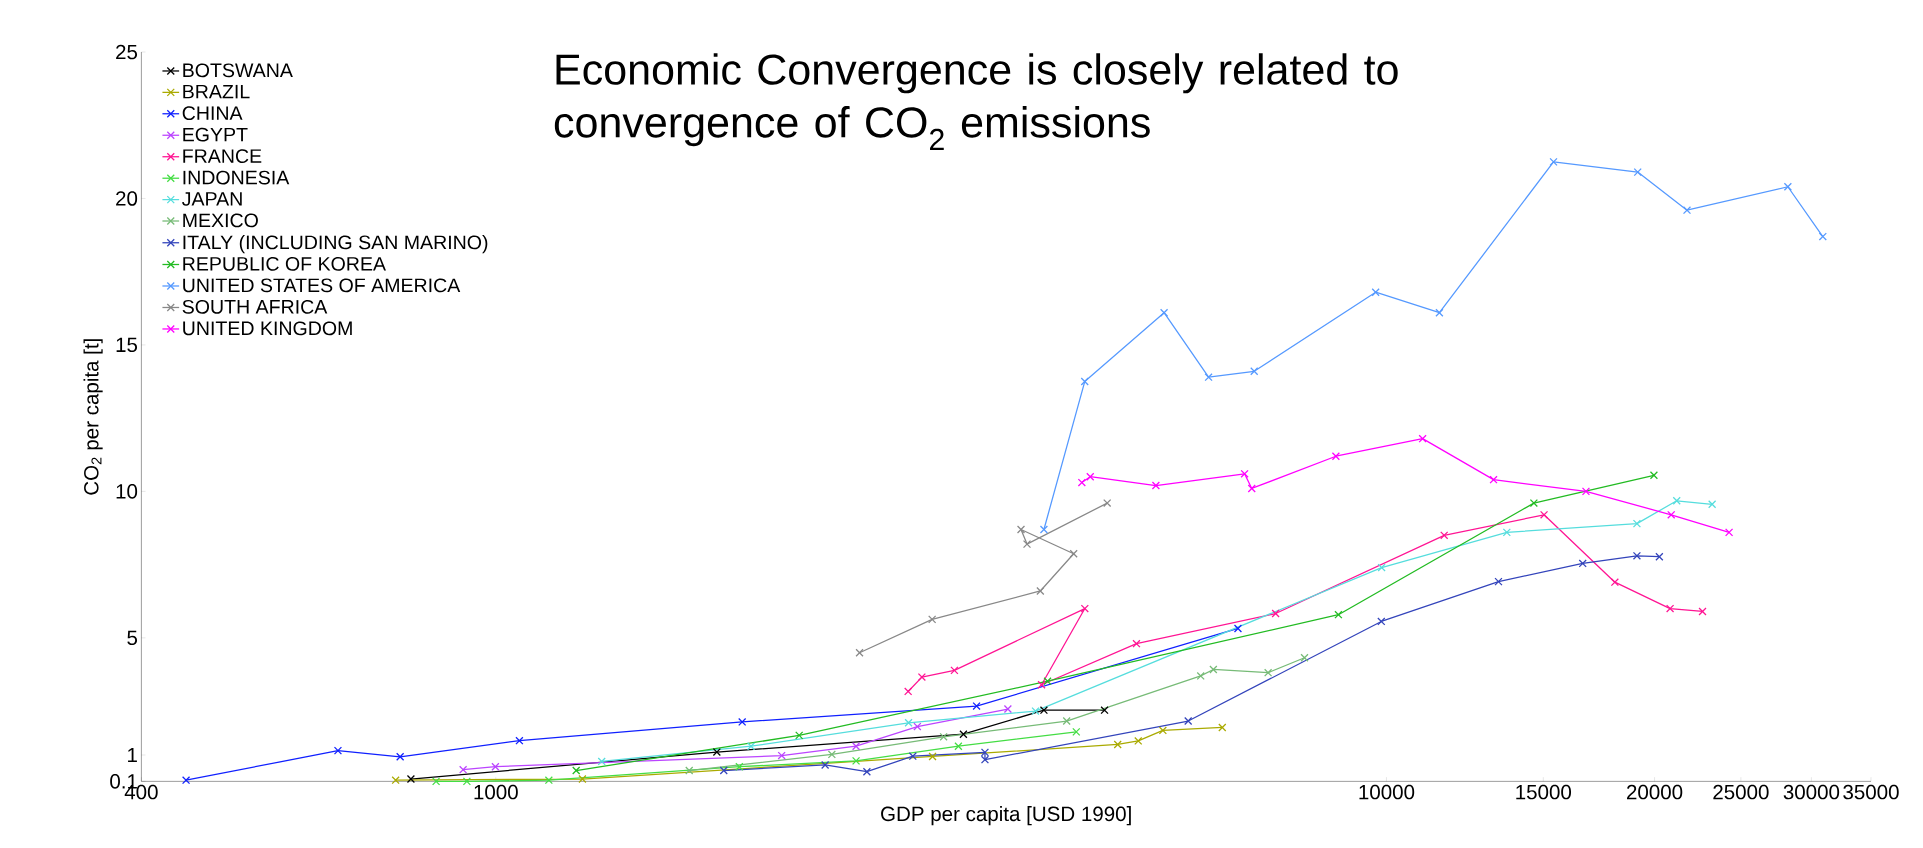 This screenshot has height=848, width=1923. Describe the element at coordinates (1655, 792) in the screenshot. I see `x-tick-label: 20000` at that location.